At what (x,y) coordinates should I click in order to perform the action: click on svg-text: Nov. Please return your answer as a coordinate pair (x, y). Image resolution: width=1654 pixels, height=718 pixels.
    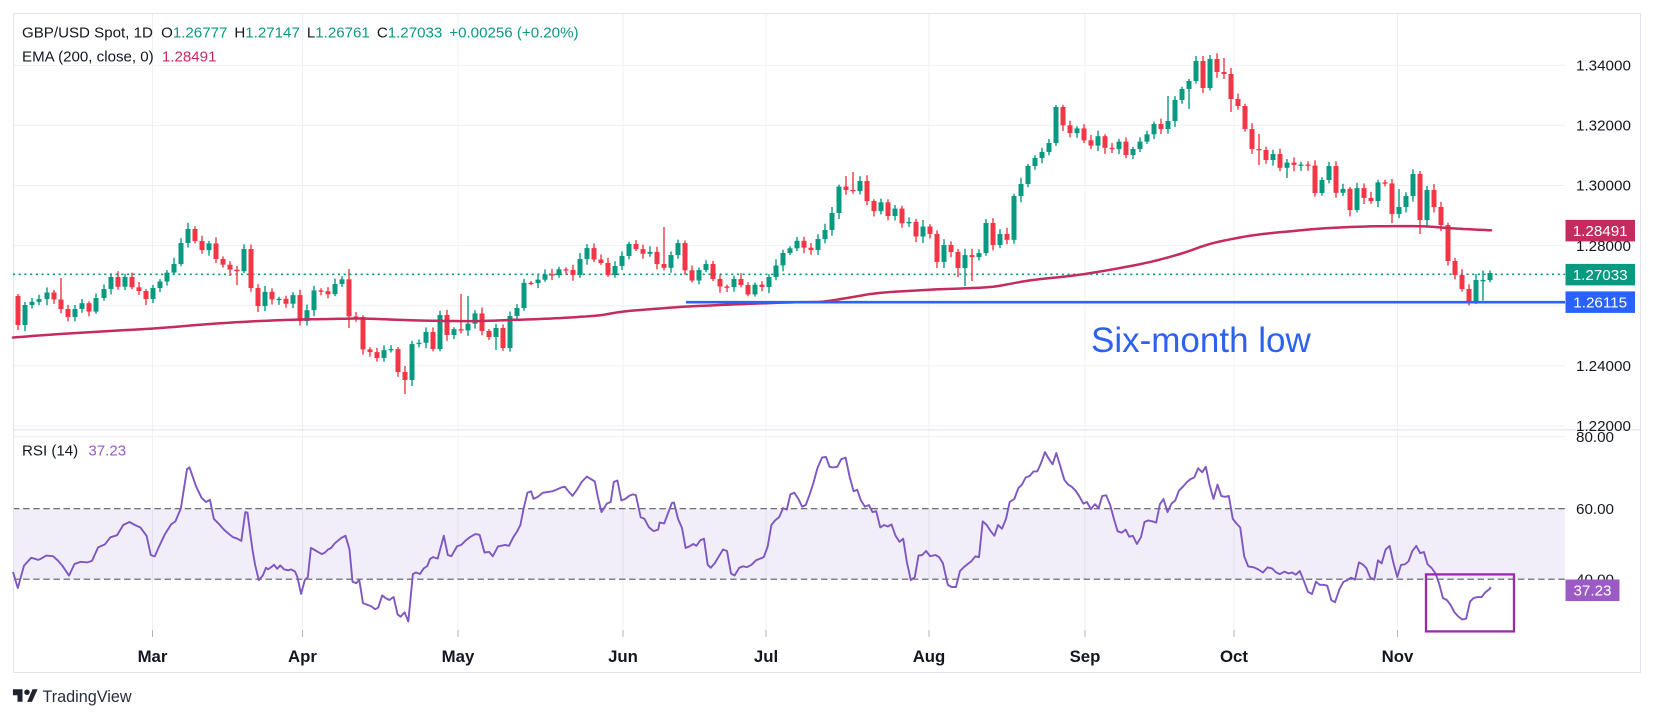
    Looking at the image, I should click on (1398, 656).